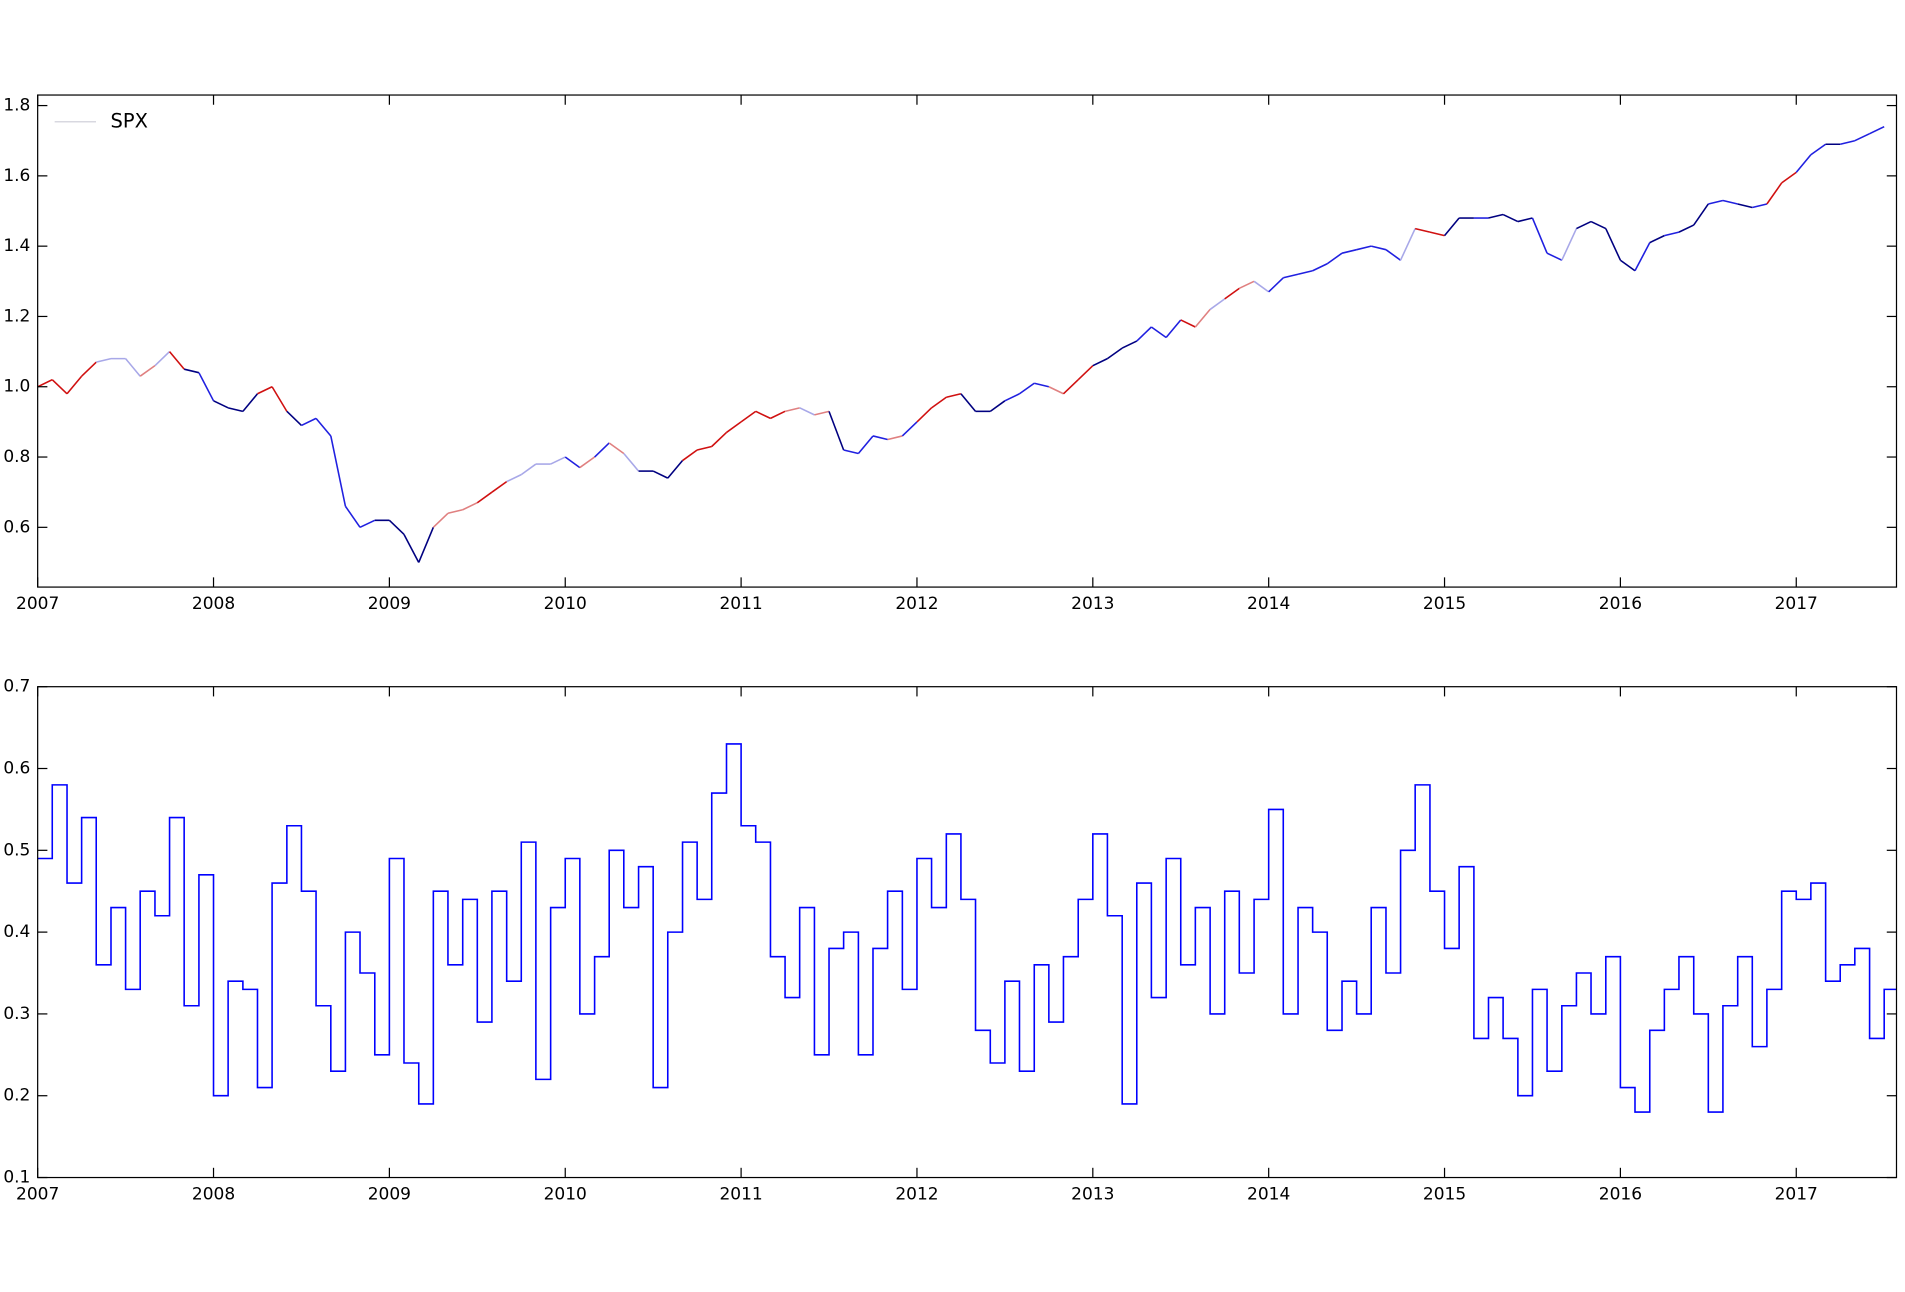  What do you see at coordinates (213, 604) in the screenshot?
I see `x-tick-label: 2008` at bounding box center [213, 604].